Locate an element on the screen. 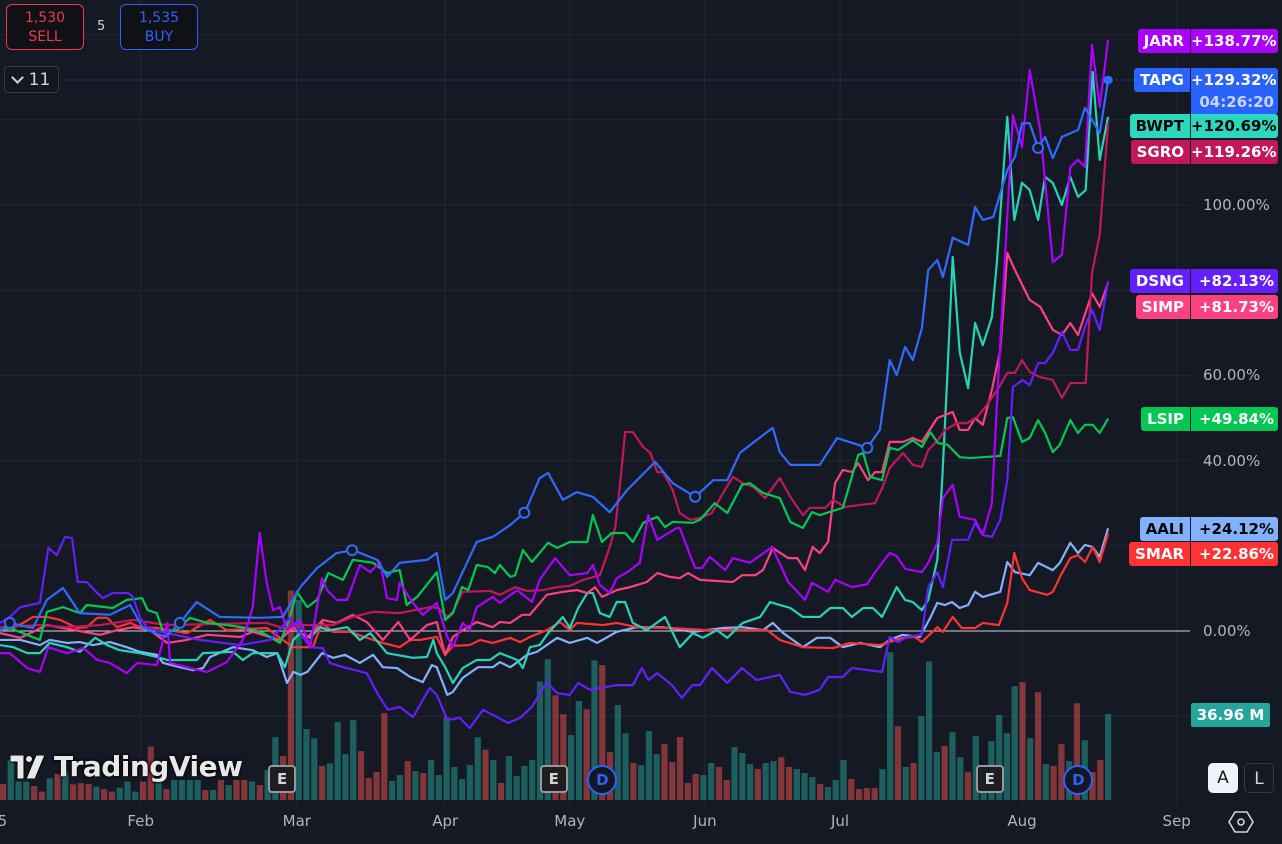  price-label-jarr: JARR +138.77% is located at coordinates (1207, 41).